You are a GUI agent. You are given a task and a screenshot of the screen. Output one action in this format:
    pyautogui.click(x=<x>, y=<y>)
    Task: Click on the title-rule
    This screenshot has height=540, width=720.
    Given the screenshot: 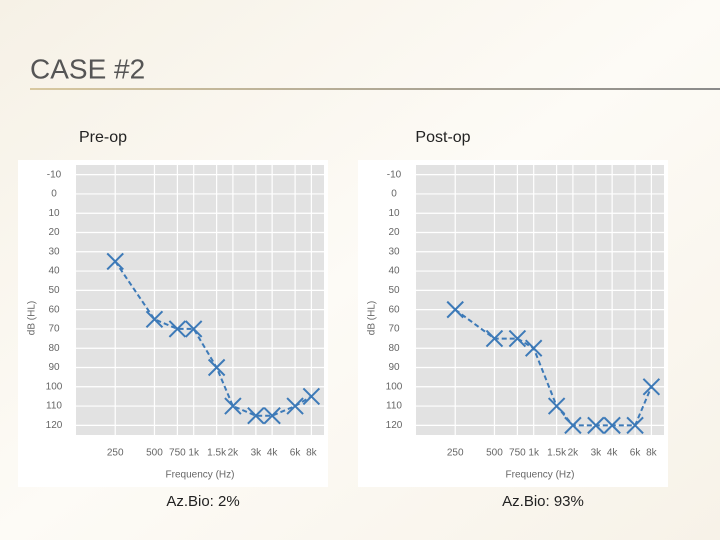 What is the action you would take?
    pyautogui.click(x=375, y=89)
    